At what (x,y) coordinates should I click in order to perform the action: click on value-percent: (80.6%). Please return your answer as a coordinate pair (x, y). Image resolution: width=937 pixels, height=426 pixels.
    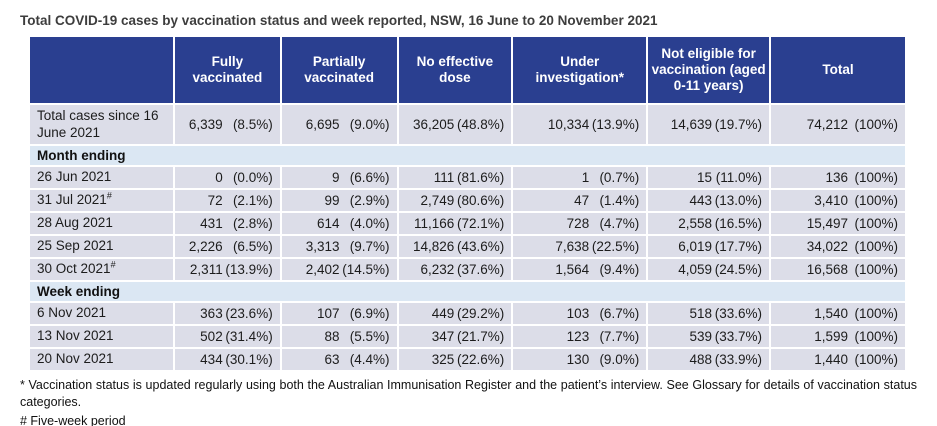
    Looking at the image, I should click on (481, 200).